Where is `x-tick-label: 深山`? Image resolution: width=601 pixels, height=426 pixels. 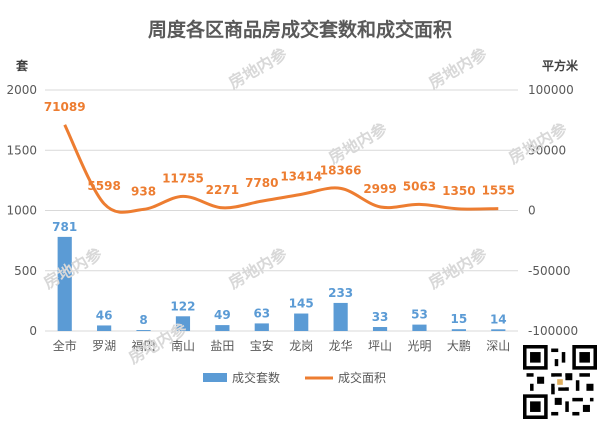
x-tick-label: 深山 is located at coordinates (498, 346).